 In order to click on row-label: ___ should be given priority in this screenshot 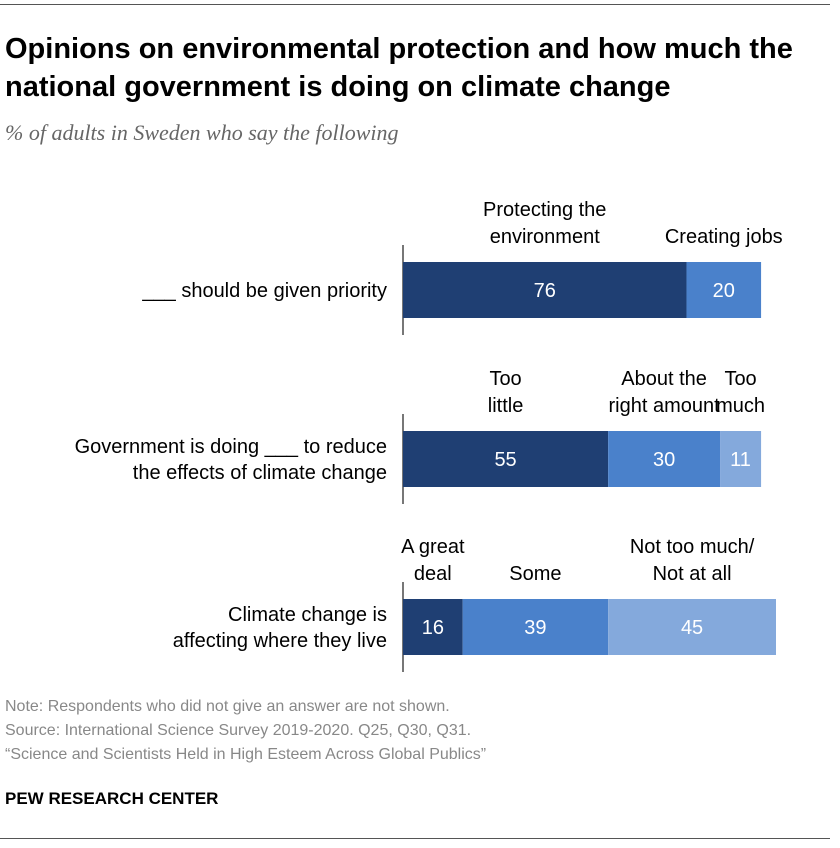, I will do `click(264, 291)`.